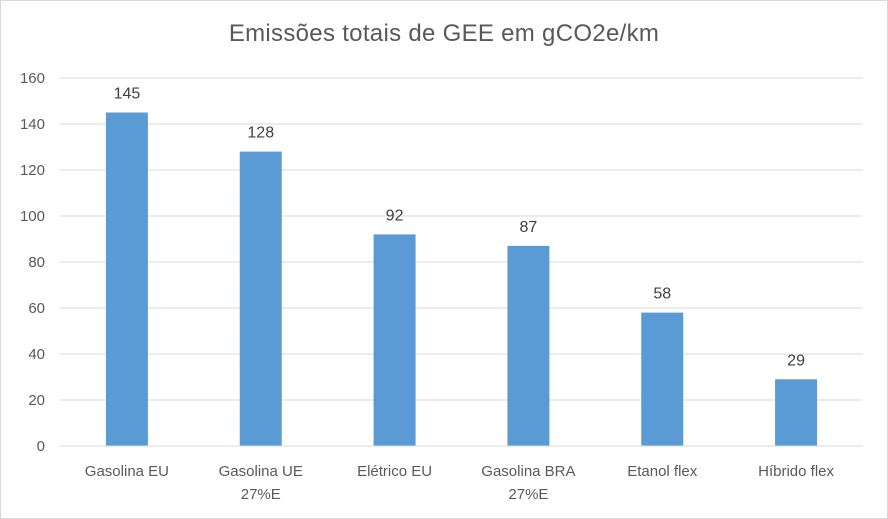 The height and width of the screenshot is (519, 888). I want to click on y-axis-ticks: 0 20 40 60 80 100 120 140 160, so click(32, 262).